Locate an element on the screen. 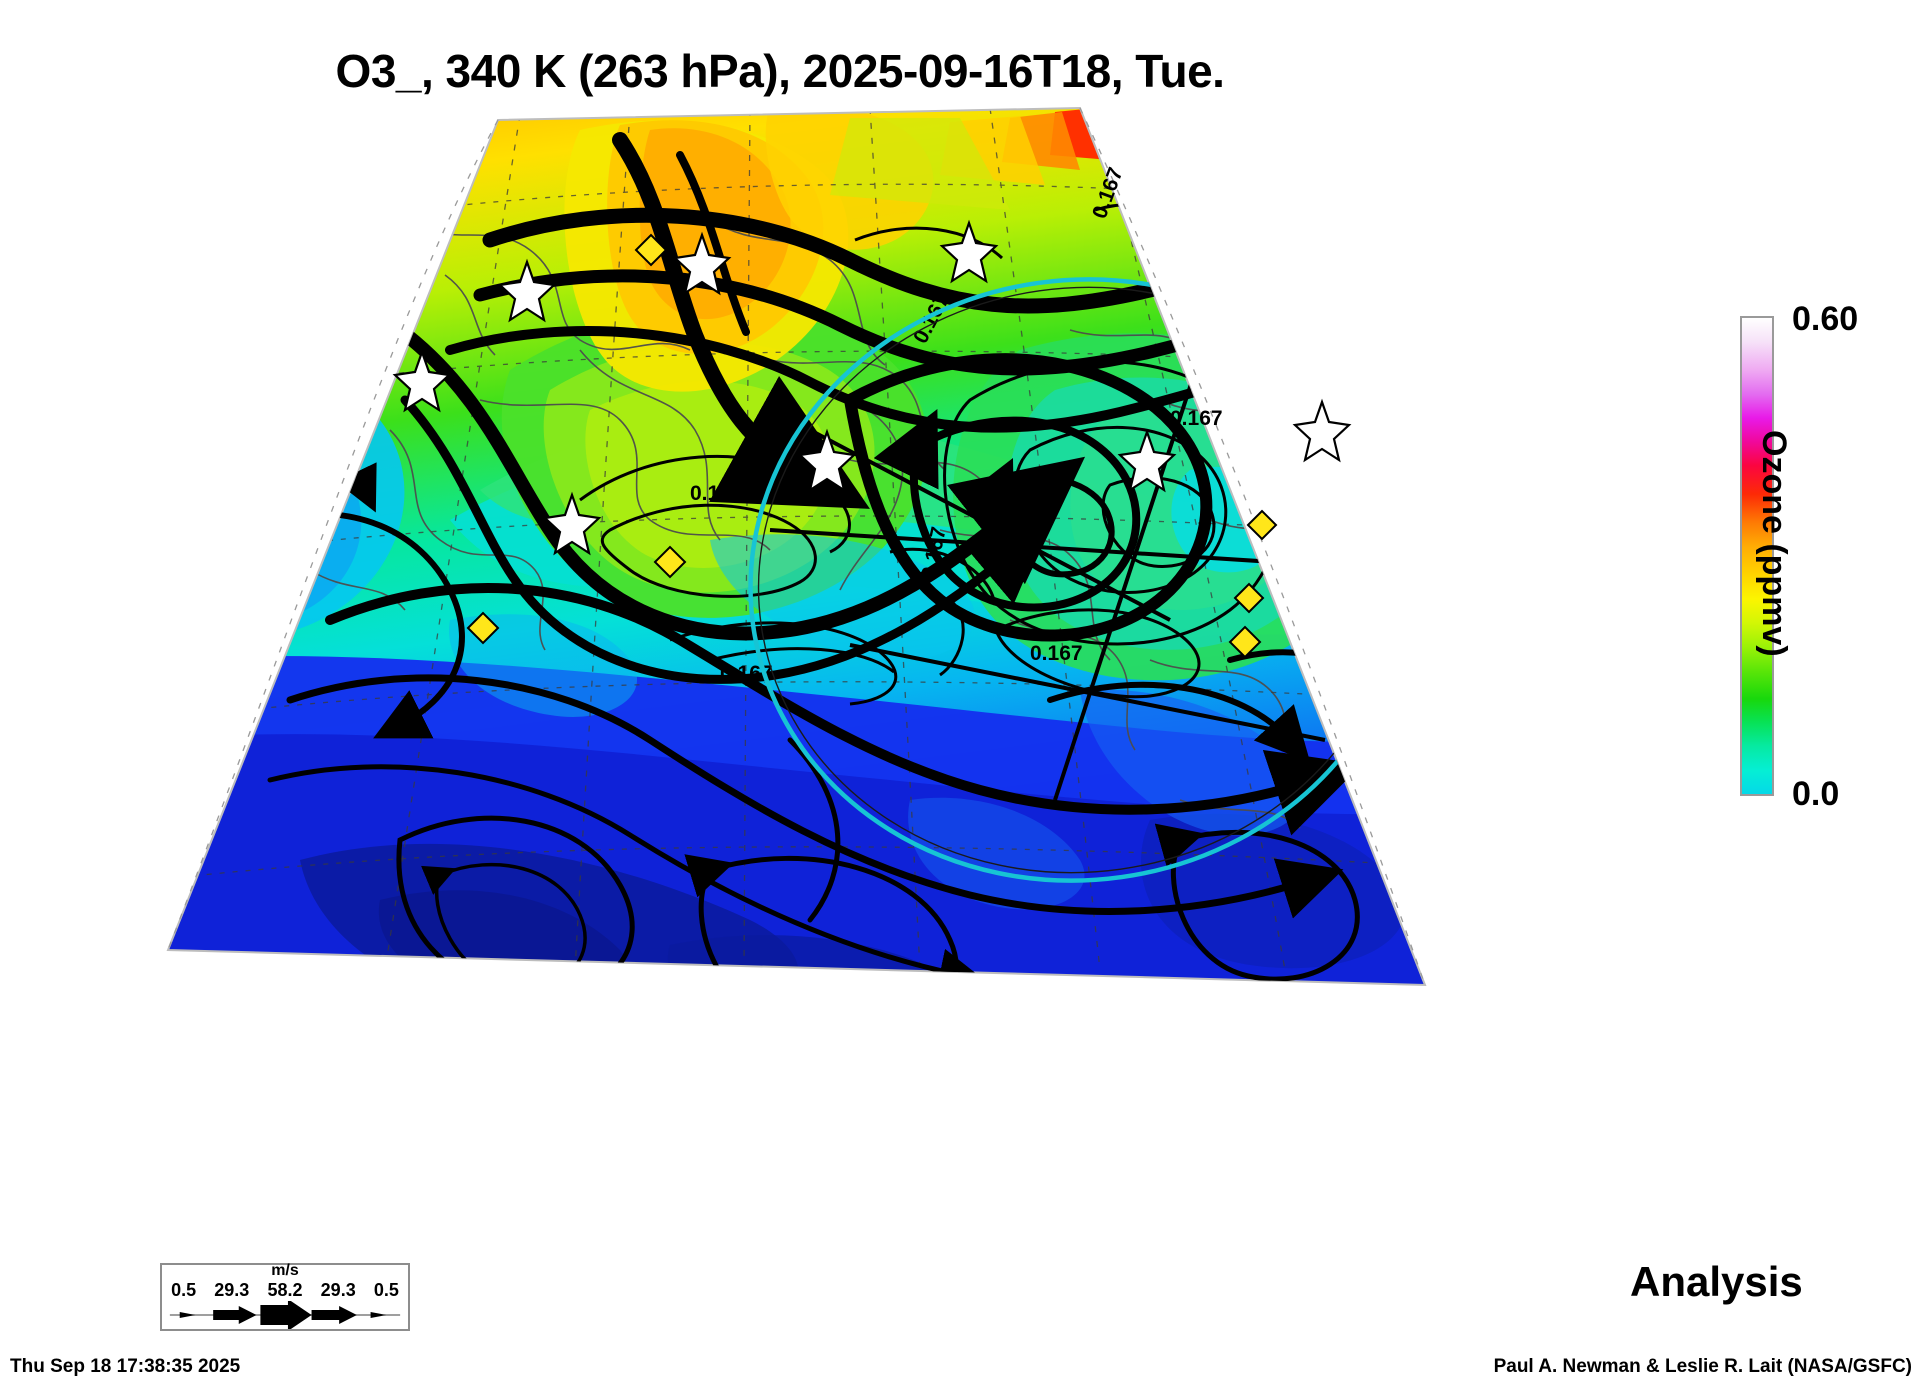 This screenshot has height=1394, width=1926. wind-tick-labels: 0.5 29.3 58.2 29.3 0.5 is located at coordinates (285, 1290).